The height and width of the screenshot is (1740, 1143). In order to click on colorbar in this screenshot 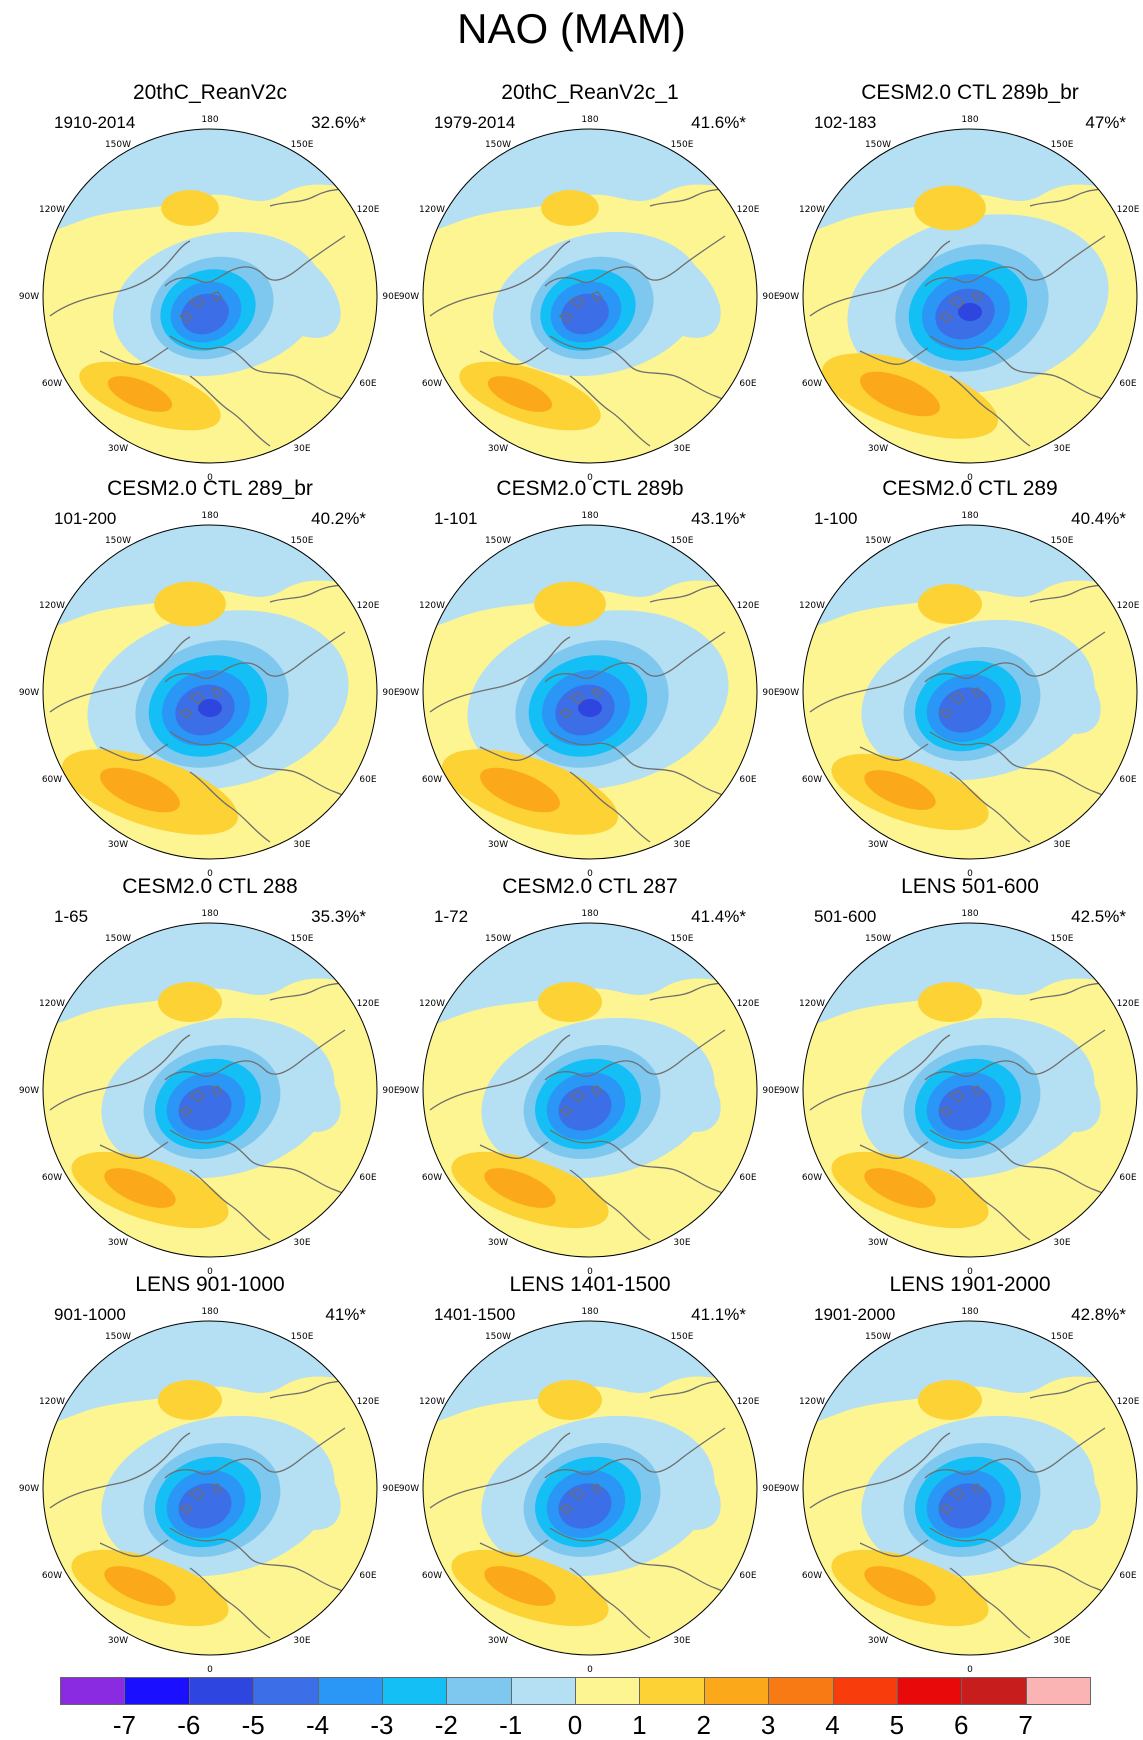, I will do `click(575, 1691)`.